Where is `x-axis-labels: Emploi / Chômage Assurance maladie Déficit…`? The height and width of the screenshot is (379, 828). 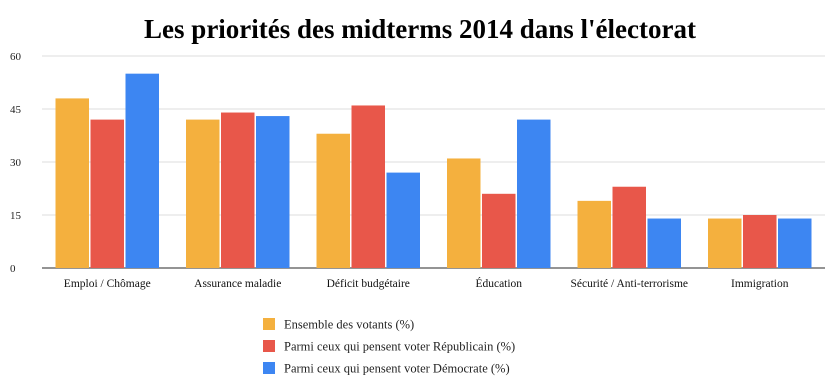
x-axis-labels: Emploi / Chômage Assurance maladie Déficit… is located at coordinates (426, 283).